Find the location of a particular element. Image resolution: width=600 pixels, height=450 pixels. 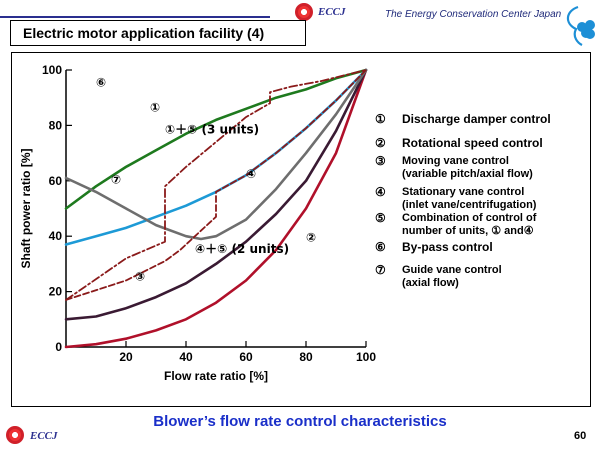

eccj-logo-icon is located at coordinates (304, 12).